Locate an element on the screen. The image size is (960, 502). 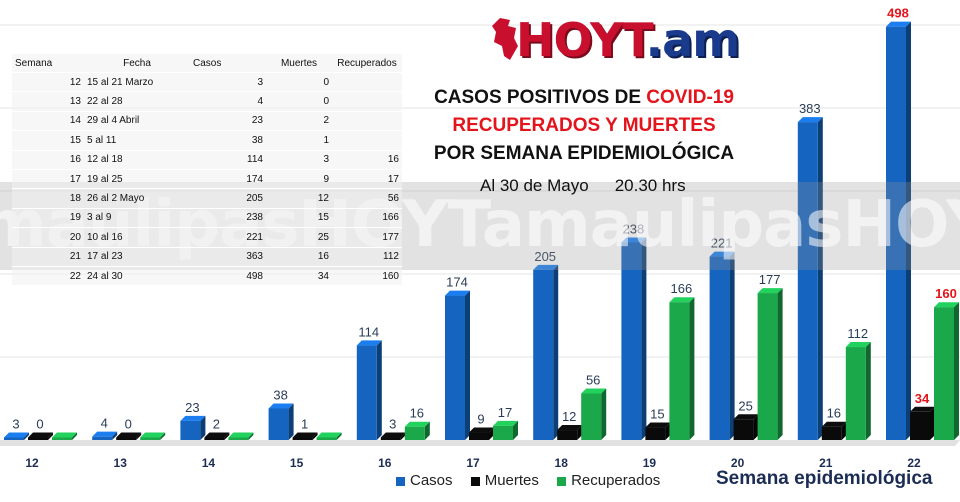
data-label-casos-17: 174 is located at coordinates (457, 282).